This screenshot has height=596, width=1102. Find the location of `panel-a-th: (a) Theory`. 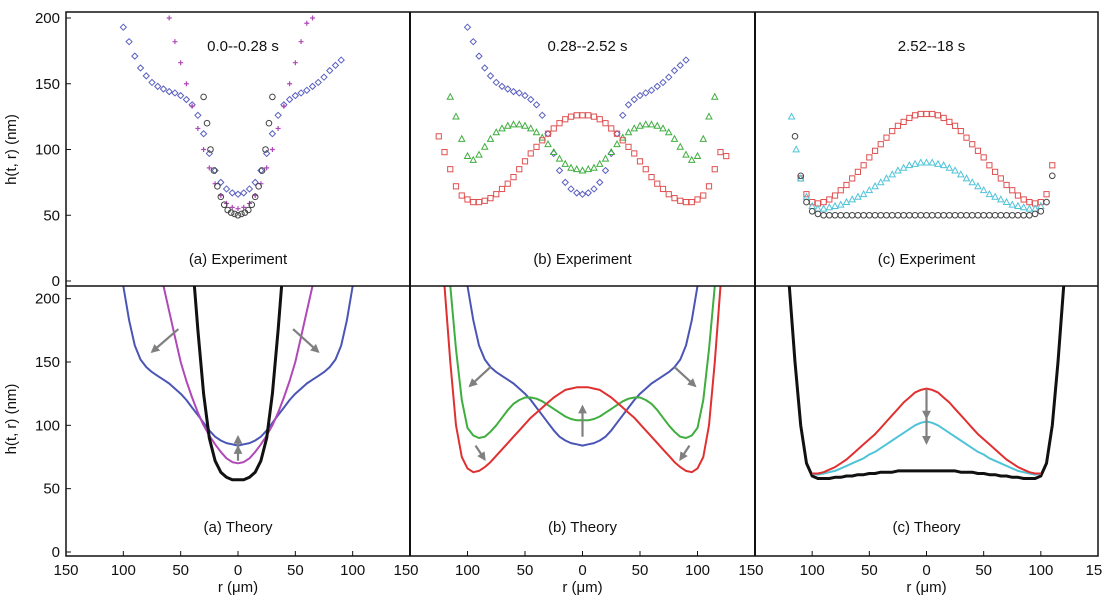

panel-a-th: (a) Theory is located at coordinates (238, 410).